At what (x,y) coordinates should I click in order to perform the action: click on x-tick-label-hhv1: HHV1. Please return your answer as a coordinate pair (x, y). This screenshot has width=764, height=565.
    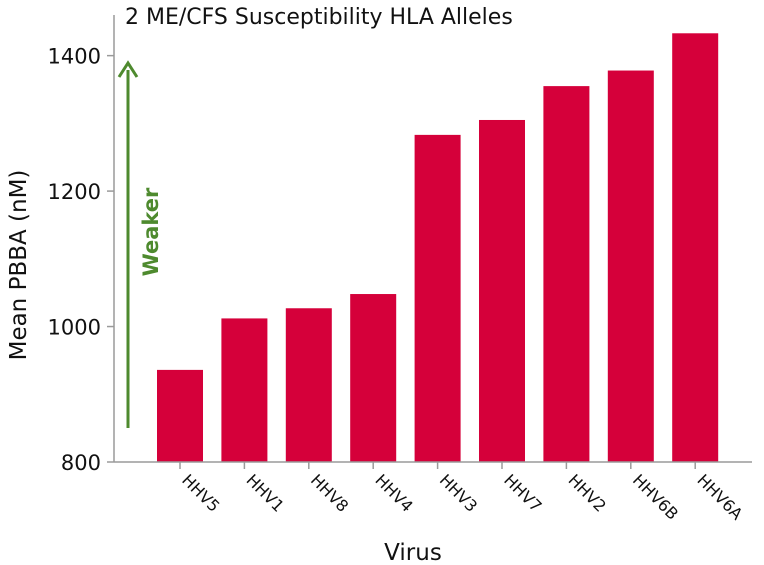
    Looking at the image, I should click on (265, 492).